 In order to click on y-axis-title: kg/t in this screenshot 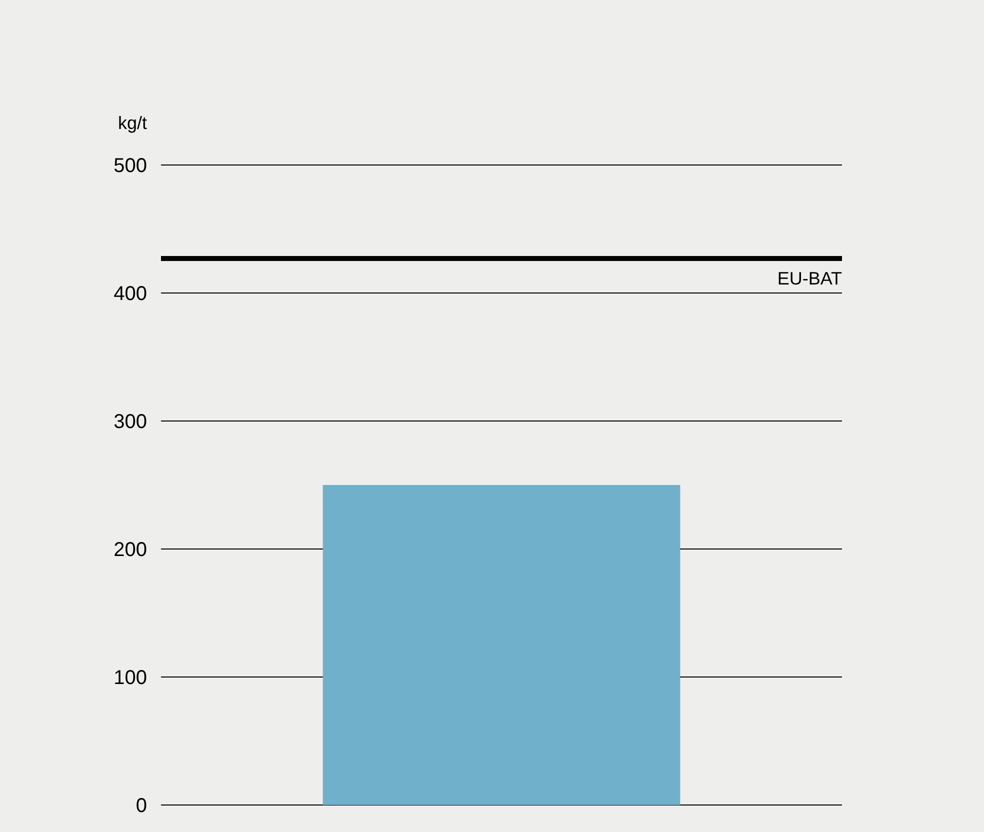, I will do `click(132, 123)`.